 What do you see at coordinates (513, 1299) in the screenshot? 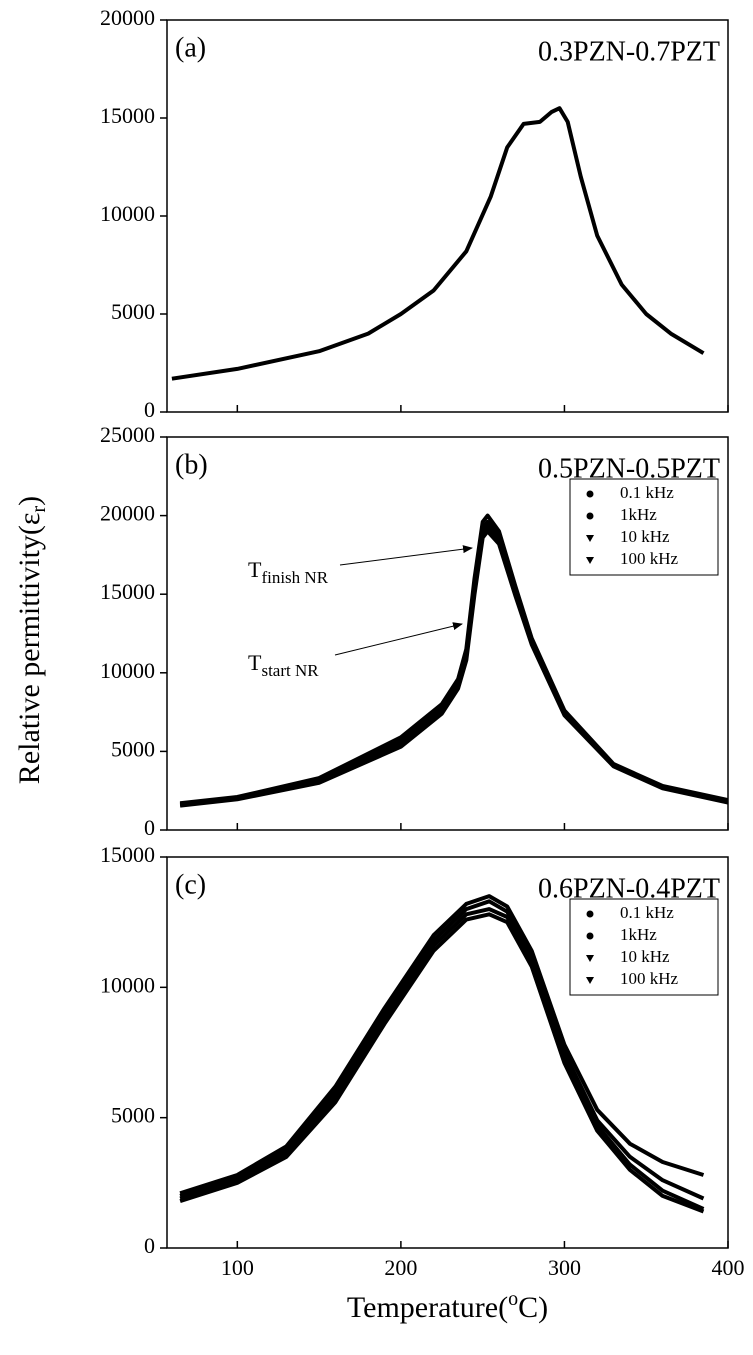
I see `x-axis-label-sup: o` at bounding box center [513, 1299].